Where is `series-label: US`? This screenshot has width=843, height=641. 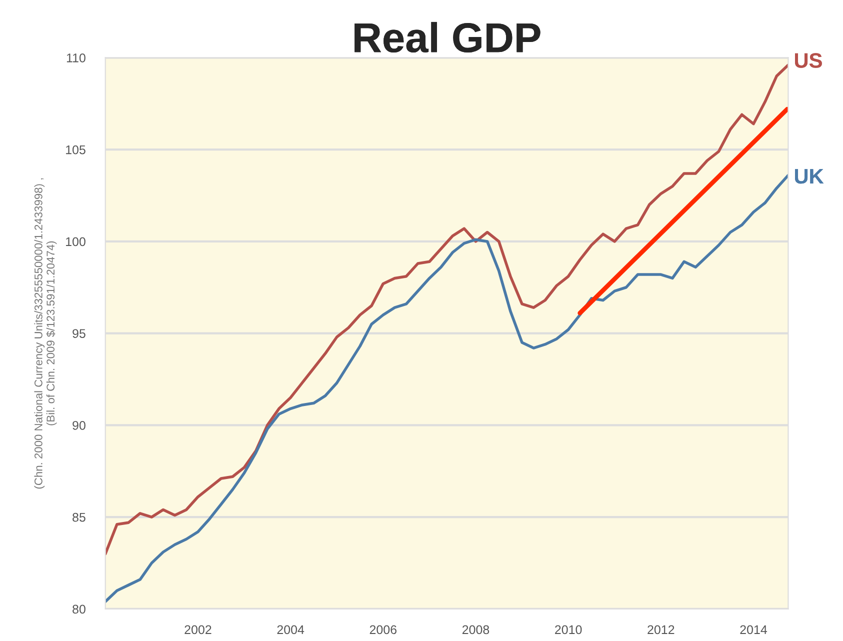
series-label: US is located at coordinates (808, 60).